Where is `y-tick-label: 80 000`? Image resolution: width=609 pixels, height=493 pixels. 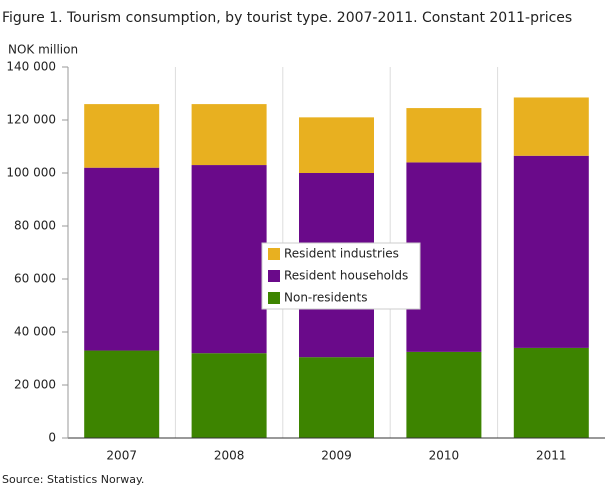
y-tick-label: 80 000 is located at coordinates (35, 226).